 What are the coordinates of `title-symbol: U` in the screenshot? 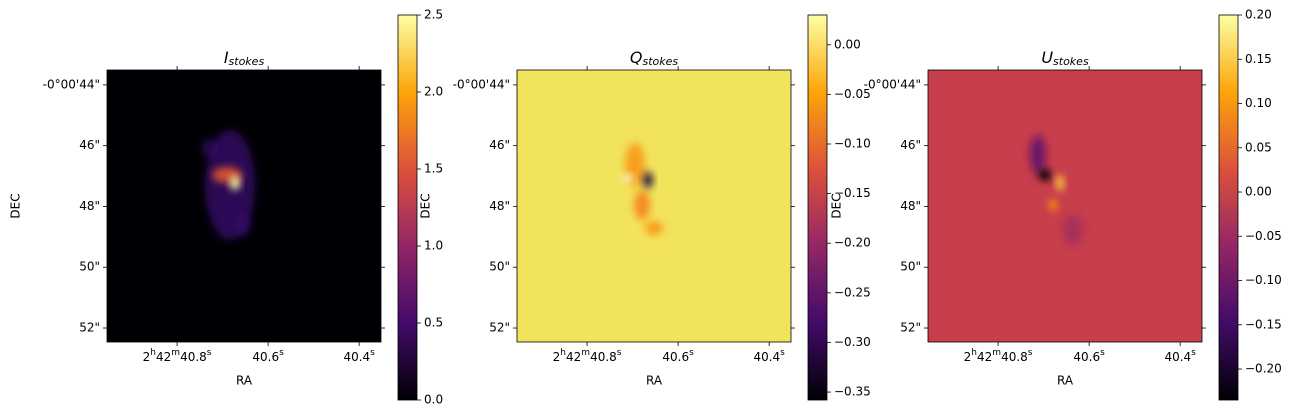 It's located at (1047, 57).